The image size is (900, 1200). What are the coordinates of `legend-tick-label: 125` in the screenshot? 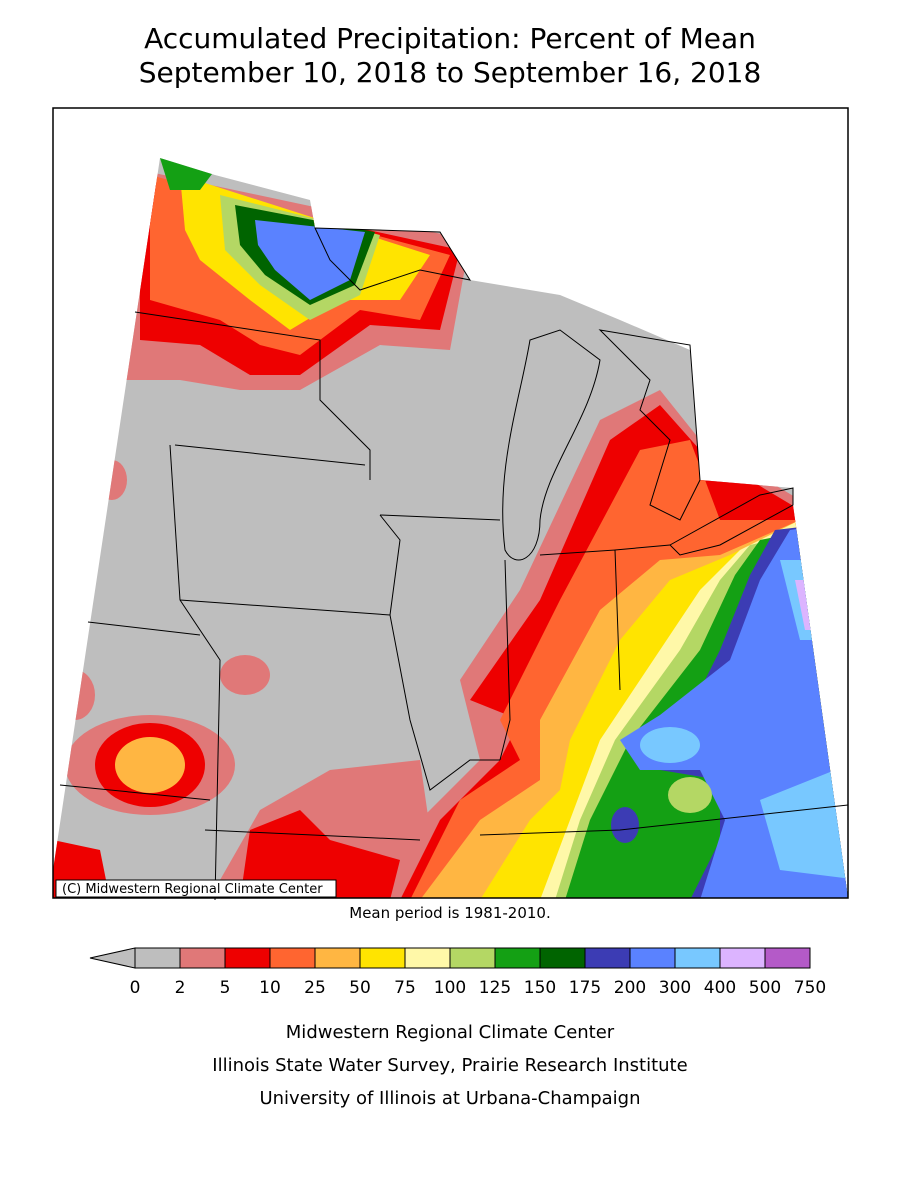 It's located at (495, 988).